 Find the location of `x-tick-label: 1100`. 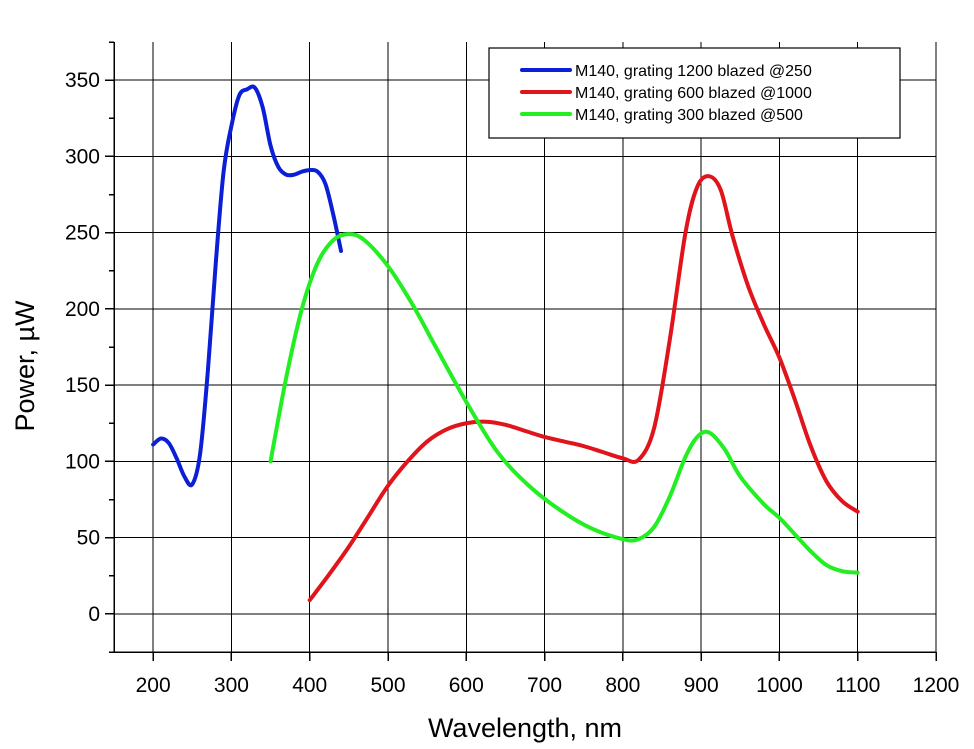

x-tick-label: 1100 is located at coordinates (857, 685).